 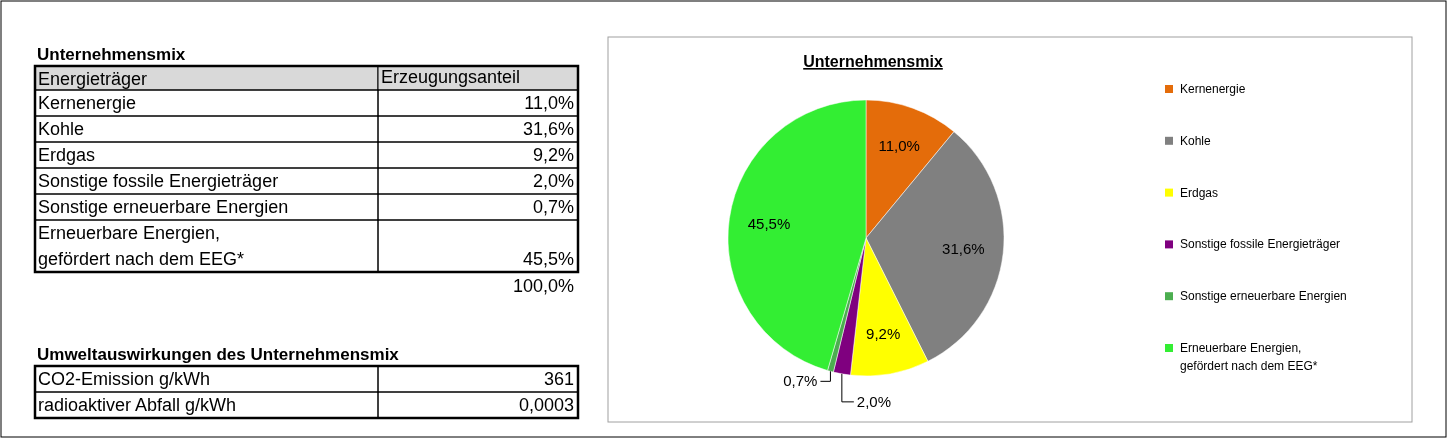 What do you see at coordinates (451, 77) in the screenshot?
I see `text: Erzeugungsanteil` at bounding box center [451, 77].